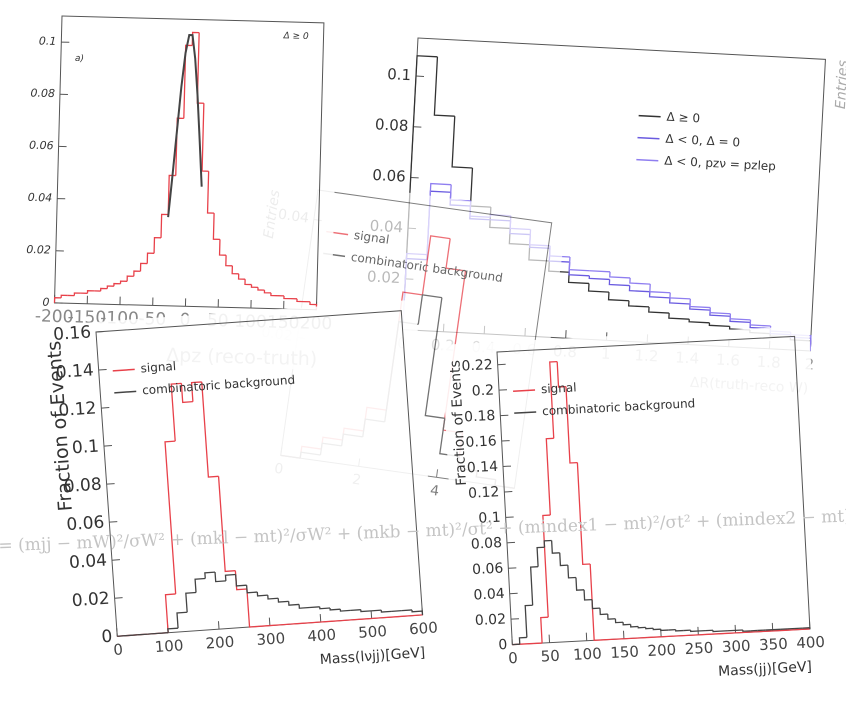  I want to click on x-tick-label: 50, so click(550, 656).